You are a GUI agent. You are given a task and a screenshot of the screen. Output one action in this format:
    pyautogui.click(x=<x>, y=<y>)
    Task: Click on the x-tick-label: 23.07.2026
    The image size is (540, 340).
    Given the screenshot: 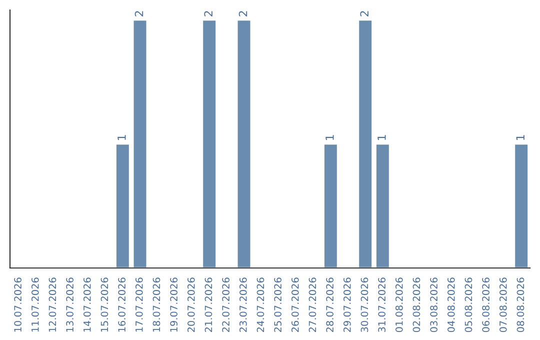 What is the action you would take?
    pyautogui.click(x=243, y=305)
    